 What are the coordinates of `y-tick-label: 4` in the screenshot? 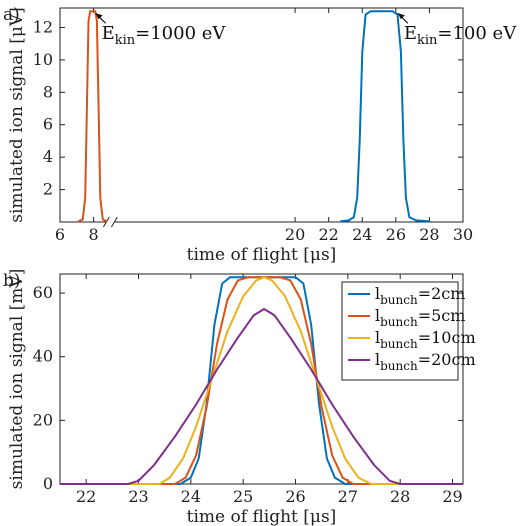 It's located at (48, 156).